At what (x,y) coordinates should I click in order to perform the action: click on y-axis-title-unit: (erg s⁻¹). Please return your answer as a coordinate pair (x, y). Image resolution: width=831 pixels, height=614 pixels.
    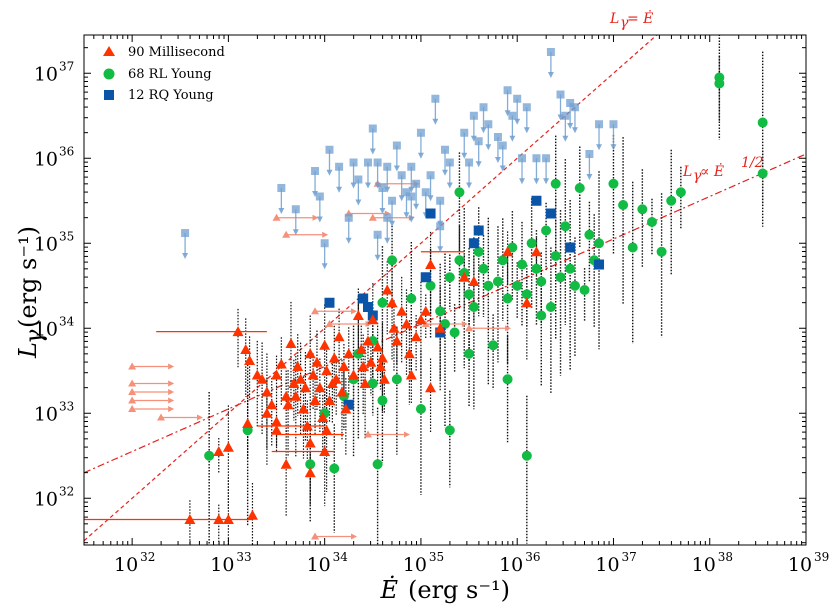
    Looking at the image, I should click on (28, 277).